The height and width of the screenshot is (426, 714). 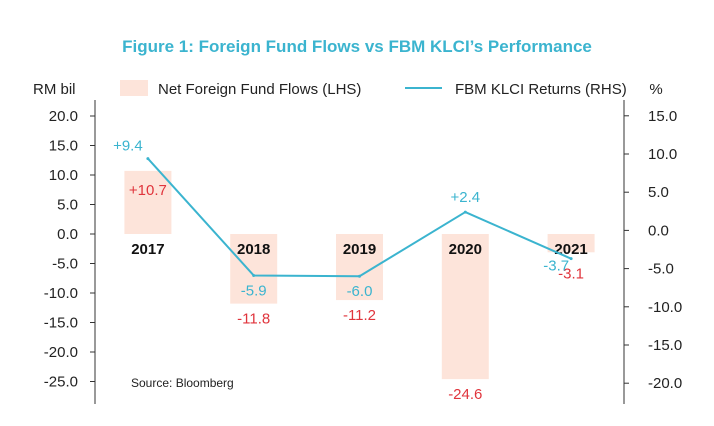 I want to click on line-data-label: +9.4, so click(x=128, y=146).